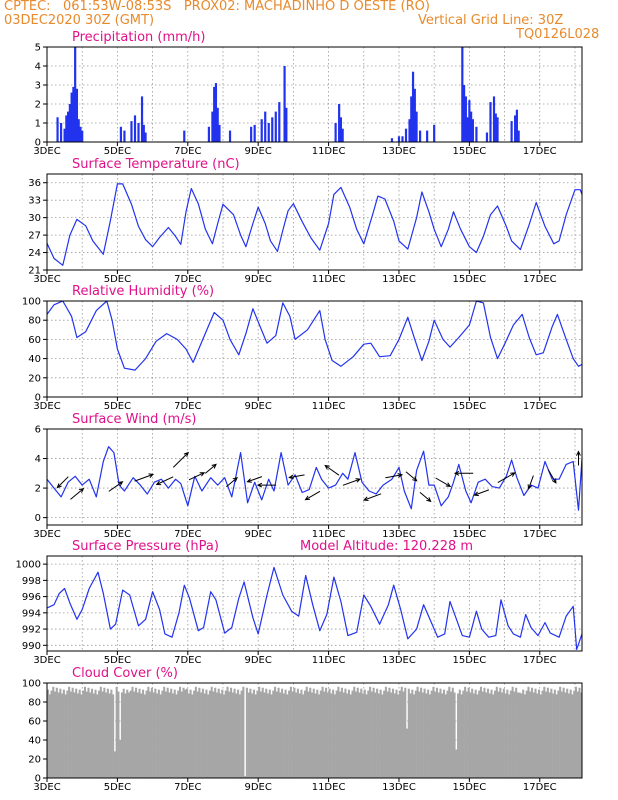  Describe the element at coordinates (34, 201) in the screenshot. I see `y-tick-label: 33` at that location.